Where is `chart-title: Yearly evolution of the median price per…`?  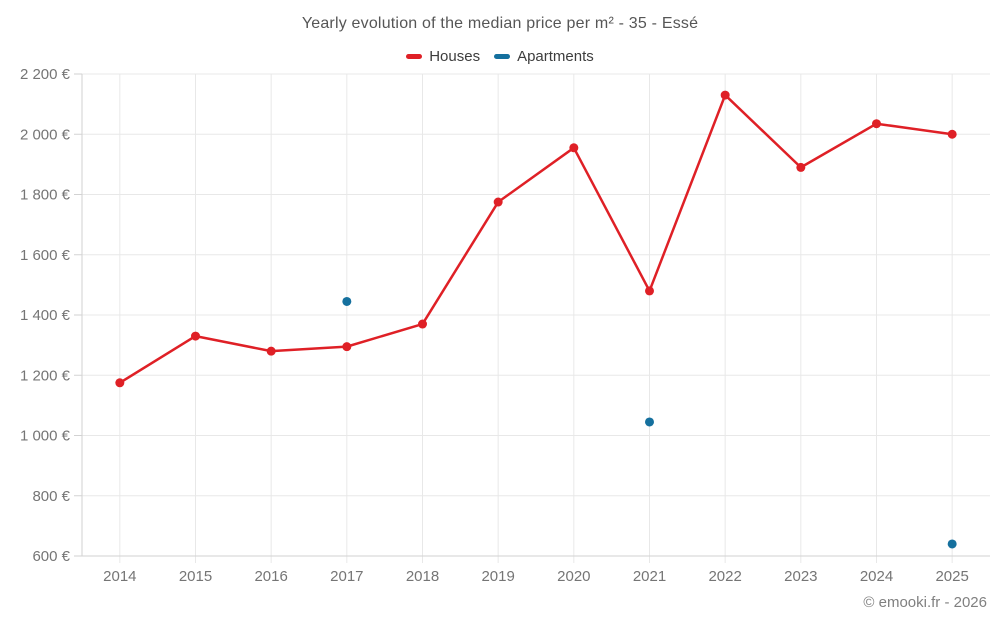
chart-title: Yearly evolution of the median price per… is located at coordinates (500, 23).